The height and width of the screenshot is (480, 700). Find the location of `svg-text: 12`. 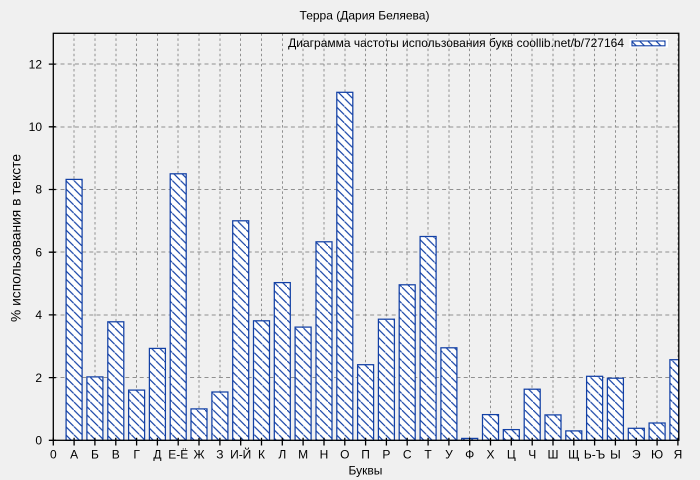

svg-text: 12 is located at coordinates (36, 64).